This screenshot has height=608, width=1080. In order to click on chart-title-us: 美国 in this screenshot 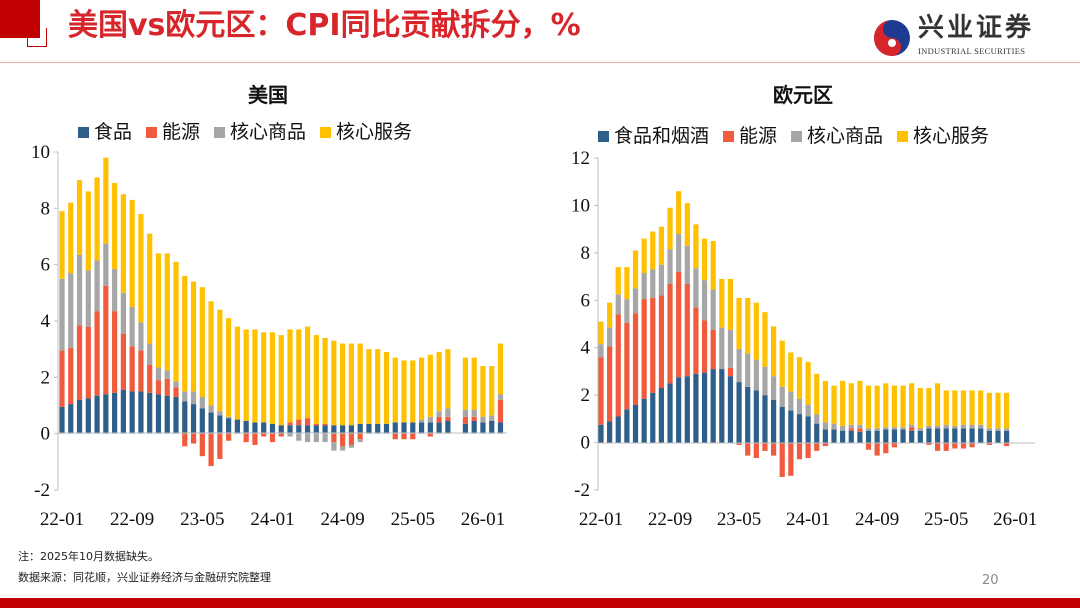, I will do `click(268, 95)`.